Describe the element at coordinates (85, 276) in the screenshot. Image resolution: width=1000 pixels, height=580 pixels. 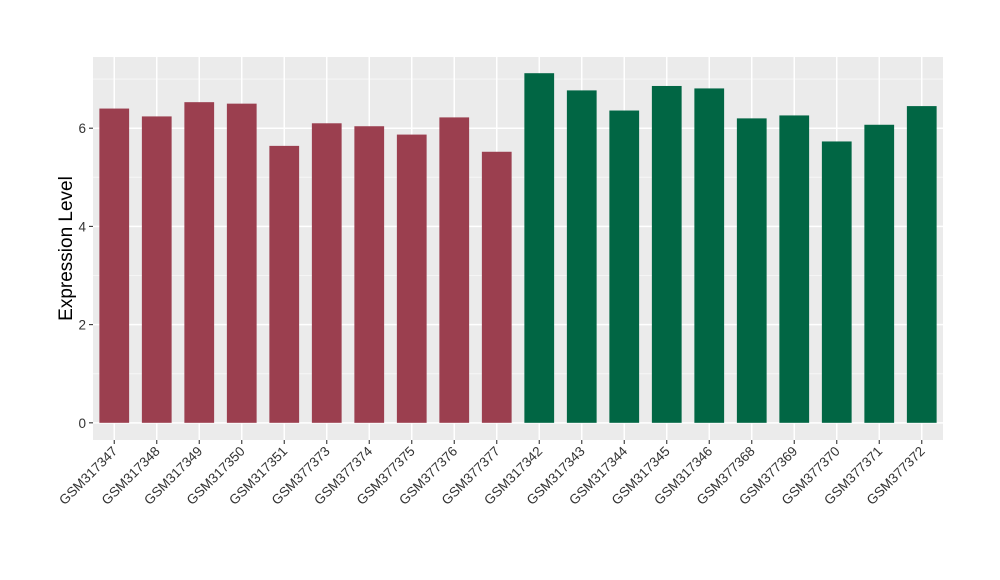
I see `y-axis: 0 2 4 6` at that location.